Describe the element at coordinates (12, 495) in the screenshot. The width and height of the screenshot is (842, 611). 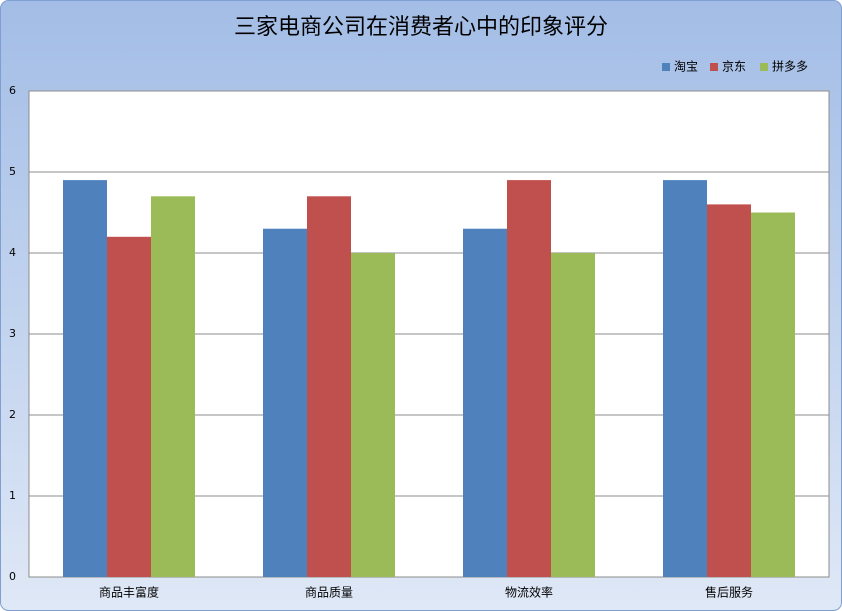
I see `y-tick-label: 1` at that location.